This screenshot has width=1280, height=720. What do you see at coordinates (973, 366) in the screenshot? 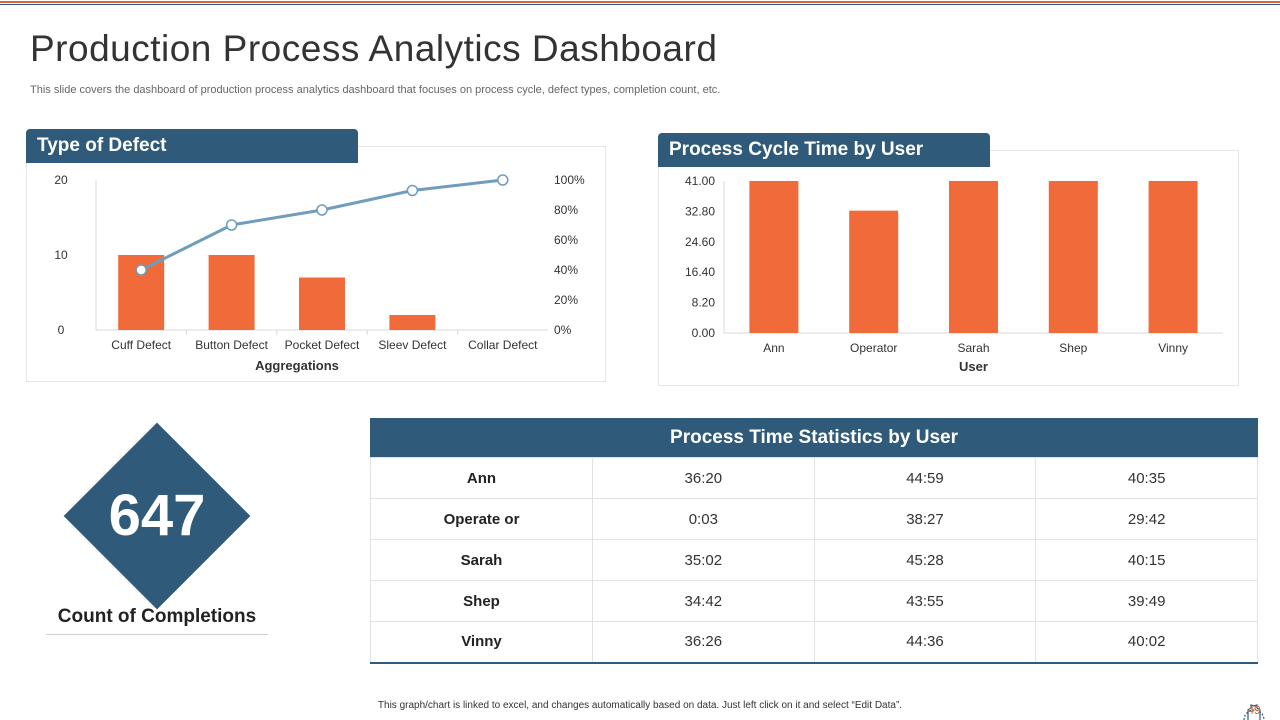
I see `x-axis-title: User` at bounding box center [973, 366].